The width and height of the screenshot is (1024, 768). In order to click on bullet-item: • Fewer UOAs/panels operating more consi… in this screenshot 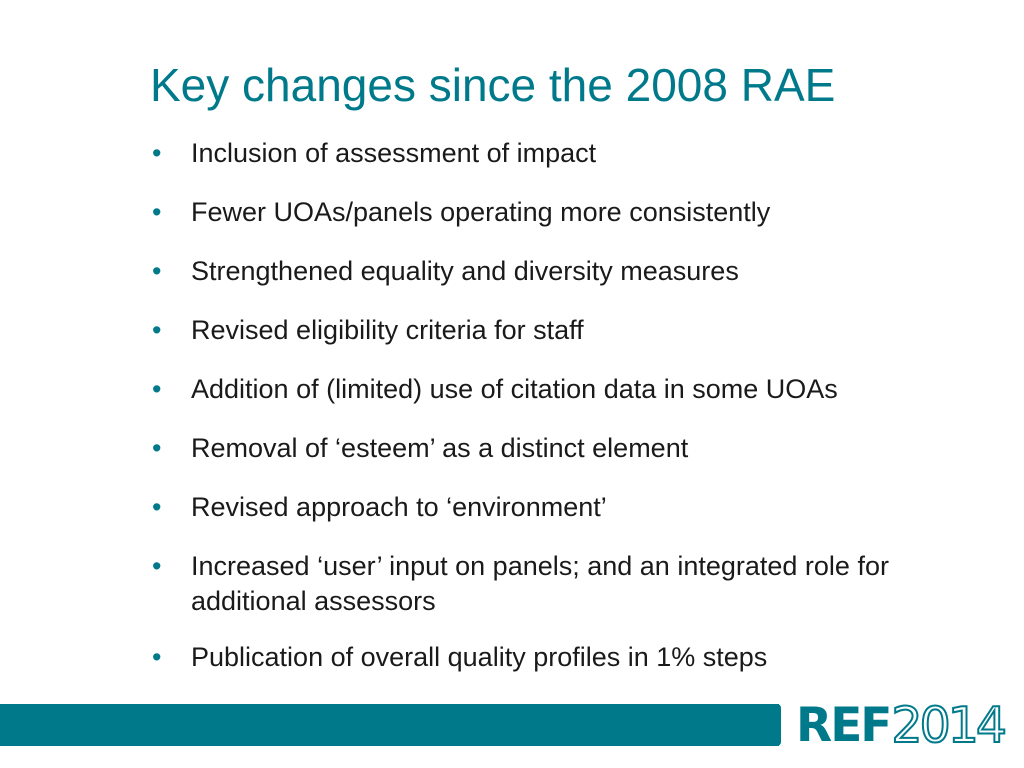, I will do `click(552, 212)`.